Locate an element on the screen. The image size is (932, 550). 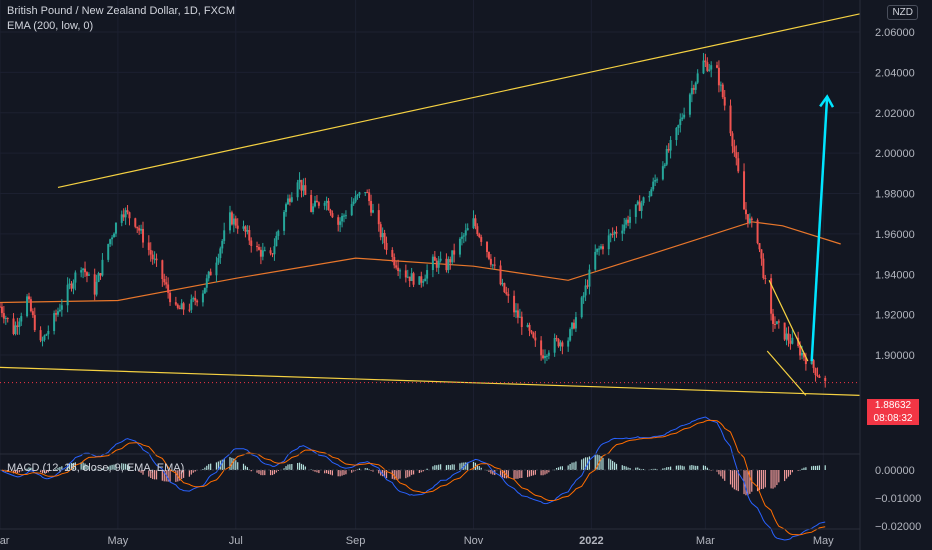
macd-axis: 0.00000 −0.01000 −0.02000 is located at coordinates (898, 499).